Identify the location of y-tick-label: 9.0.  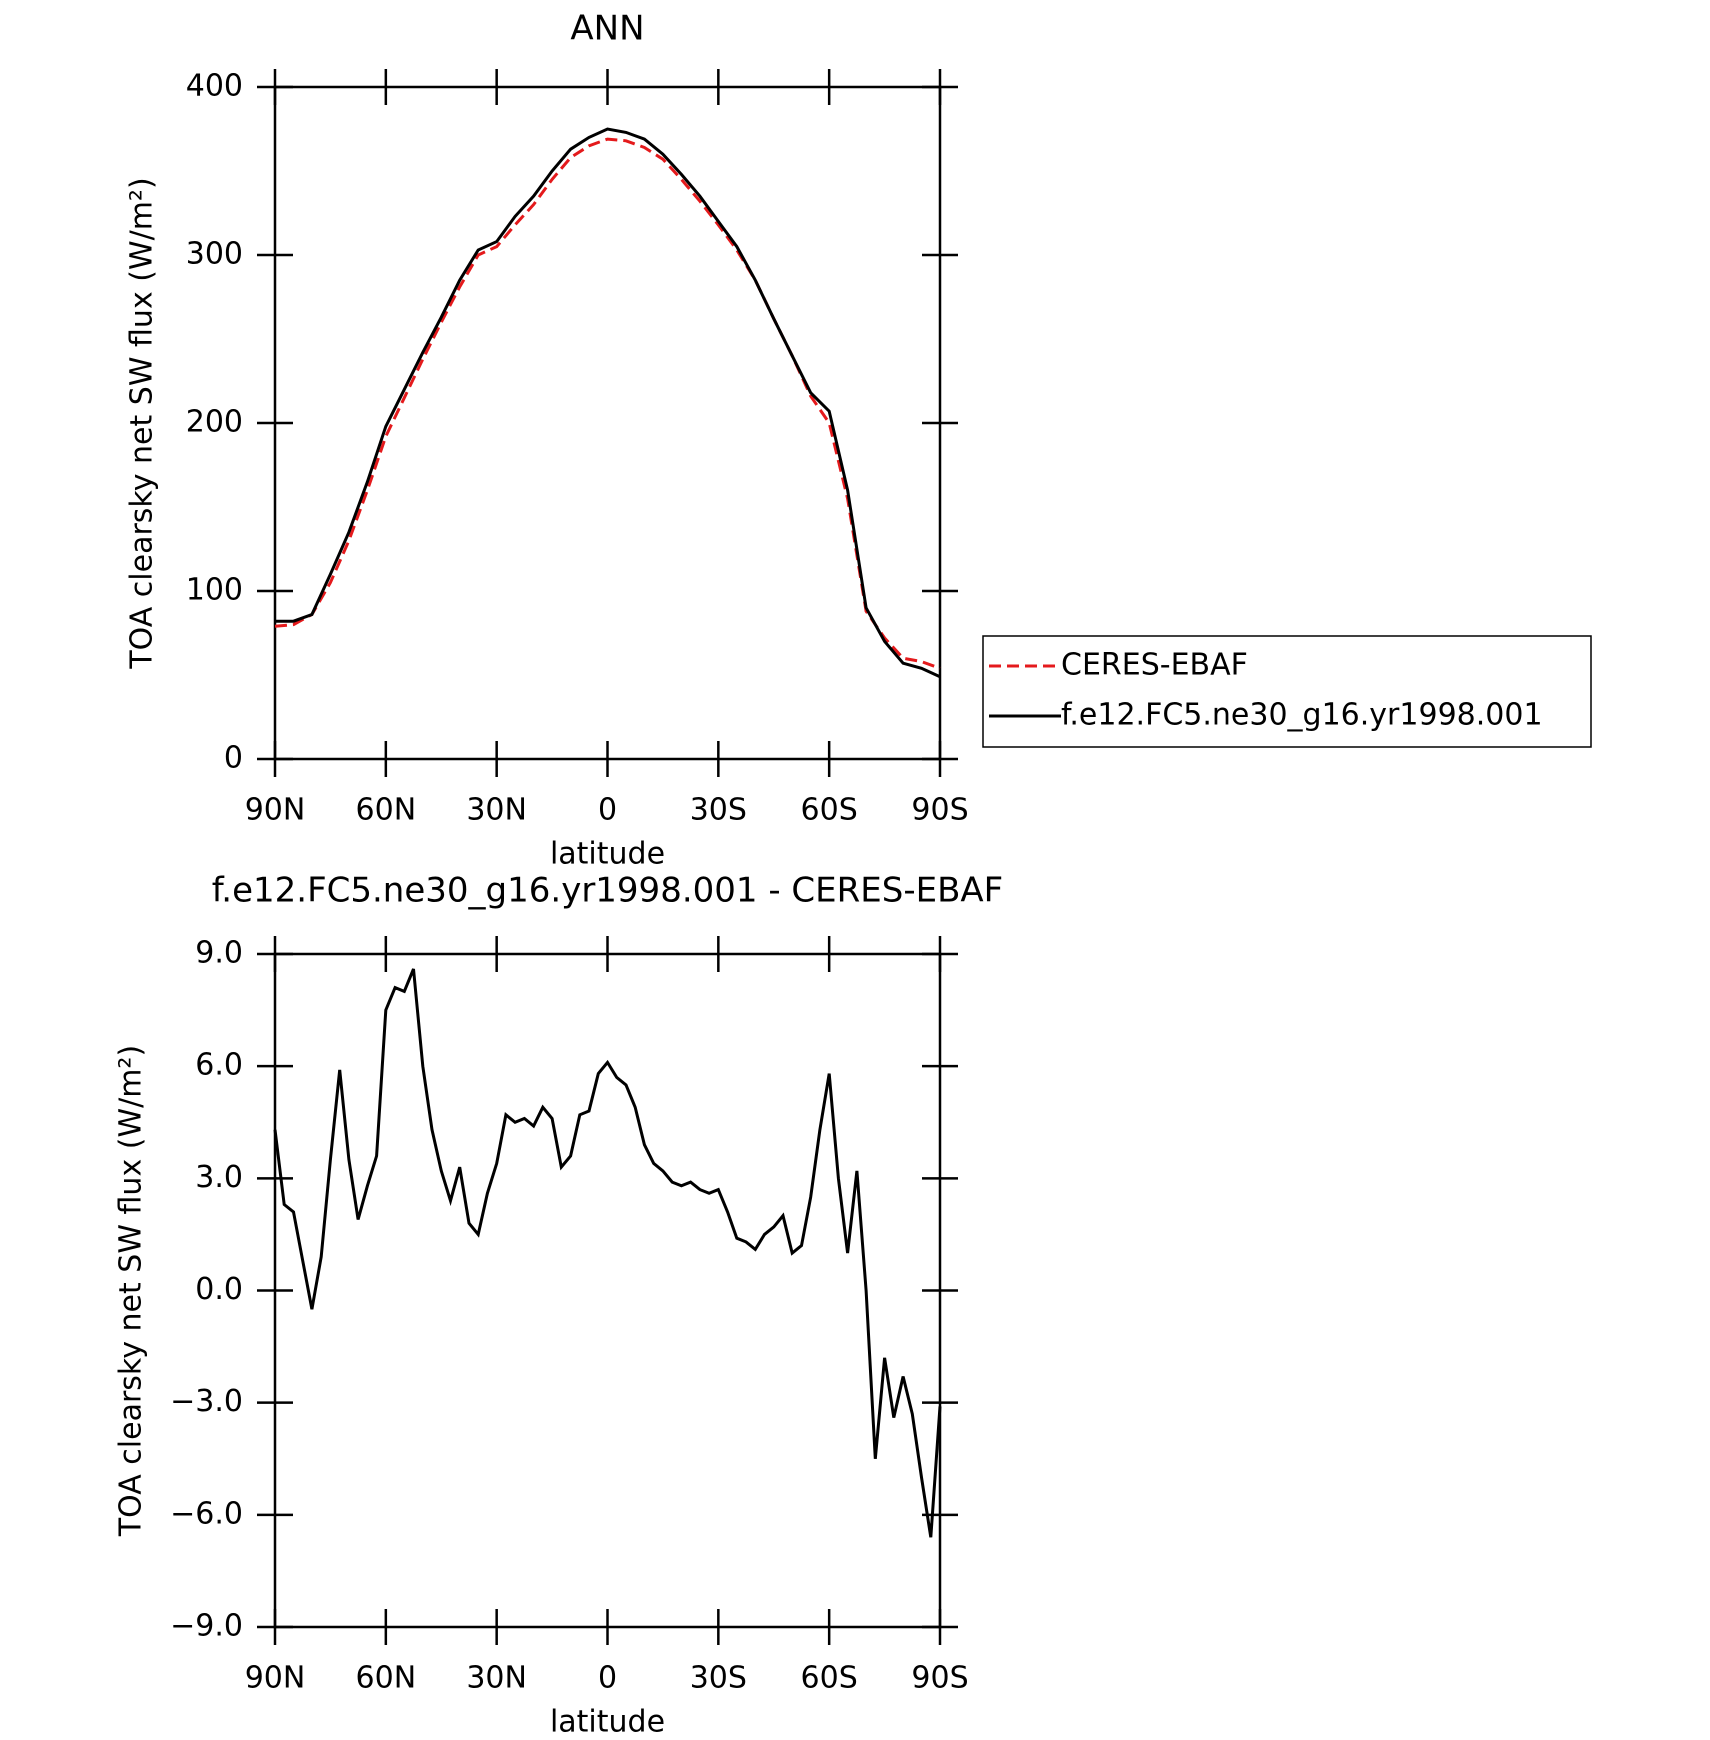
(219, 953).